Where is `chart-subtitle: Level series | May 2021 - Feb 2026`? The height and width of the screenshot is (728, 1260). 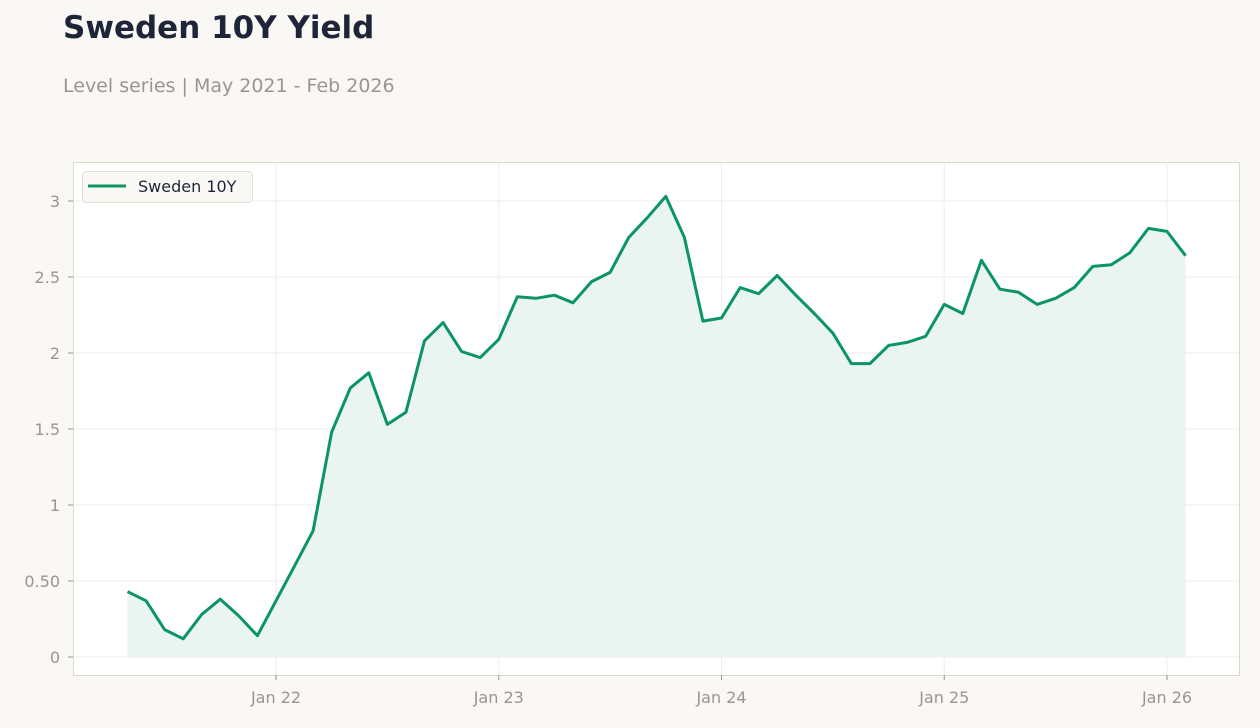 chart-subtitle: Level series | May 2021 - Feb 2026 is located at coordinates (229, 86).